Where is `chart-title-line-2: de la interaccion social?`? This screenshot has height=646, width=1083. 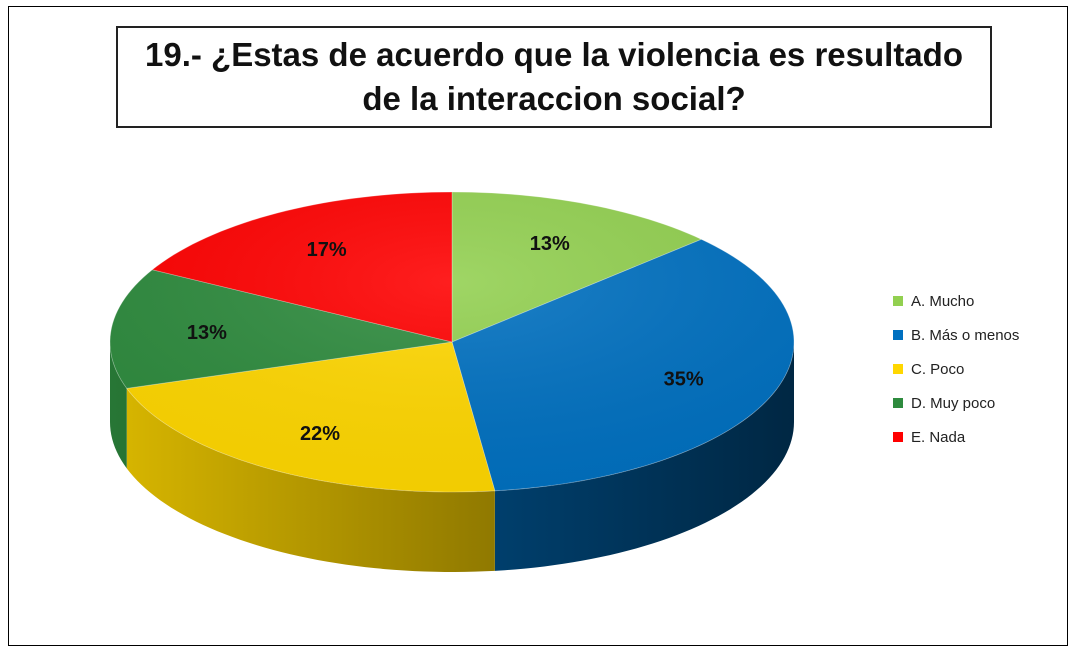 chart-title-line-2: de la interaccion social? is located at coordinates (554, 98).